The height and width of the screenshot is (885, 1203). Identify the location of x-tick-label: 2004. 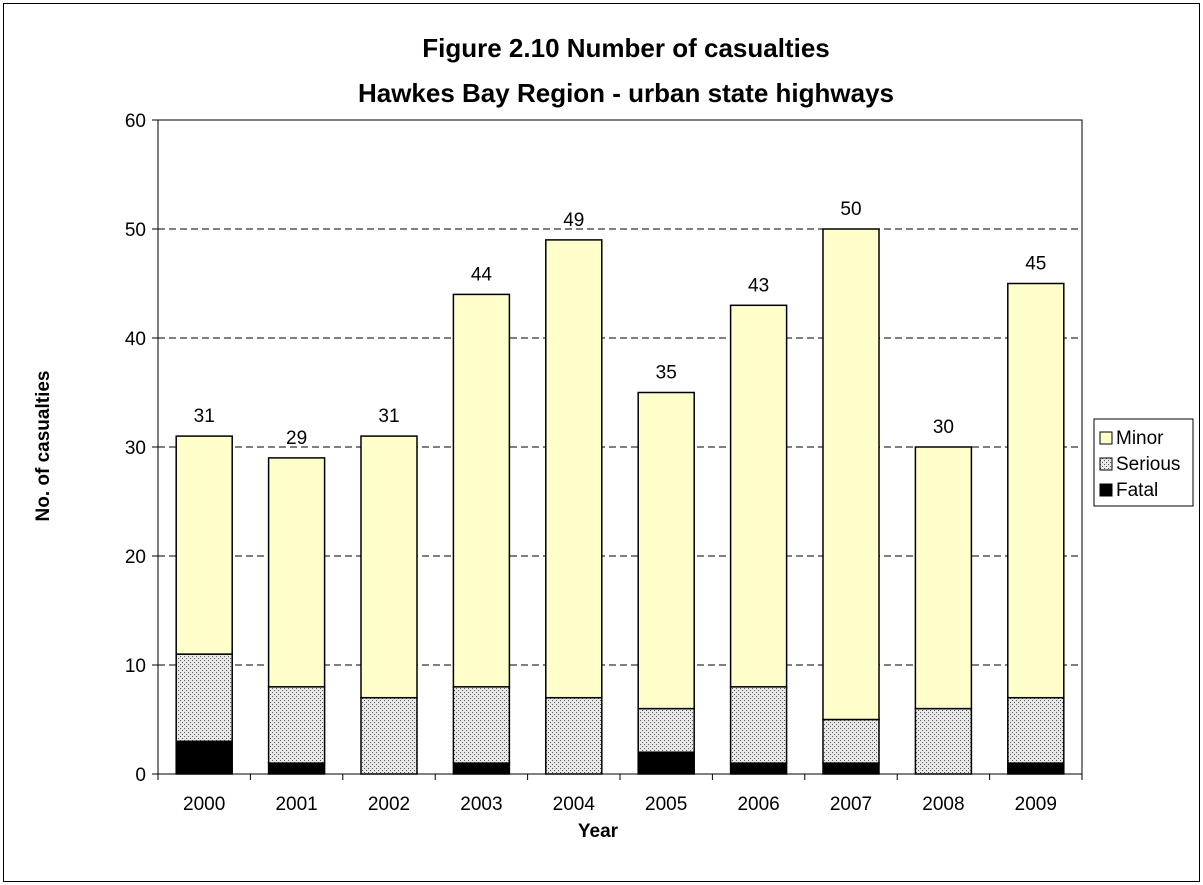
(574, 804).